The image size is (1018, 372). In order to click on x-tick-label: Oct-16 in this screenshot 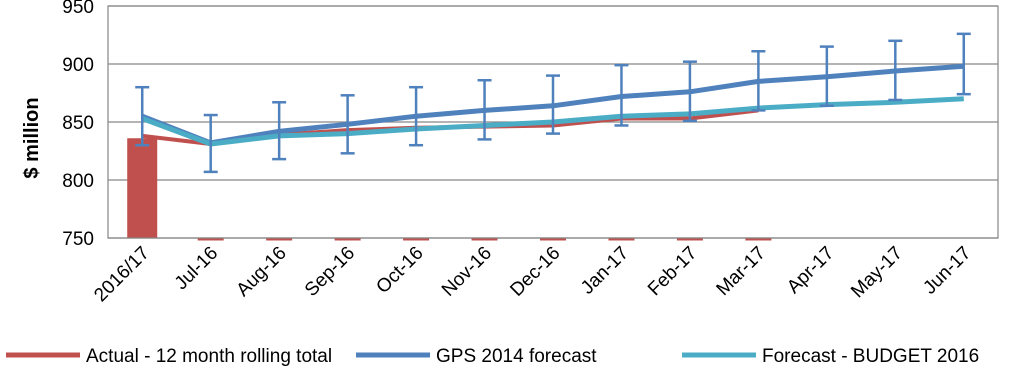, I will do `click(399, 270)`.